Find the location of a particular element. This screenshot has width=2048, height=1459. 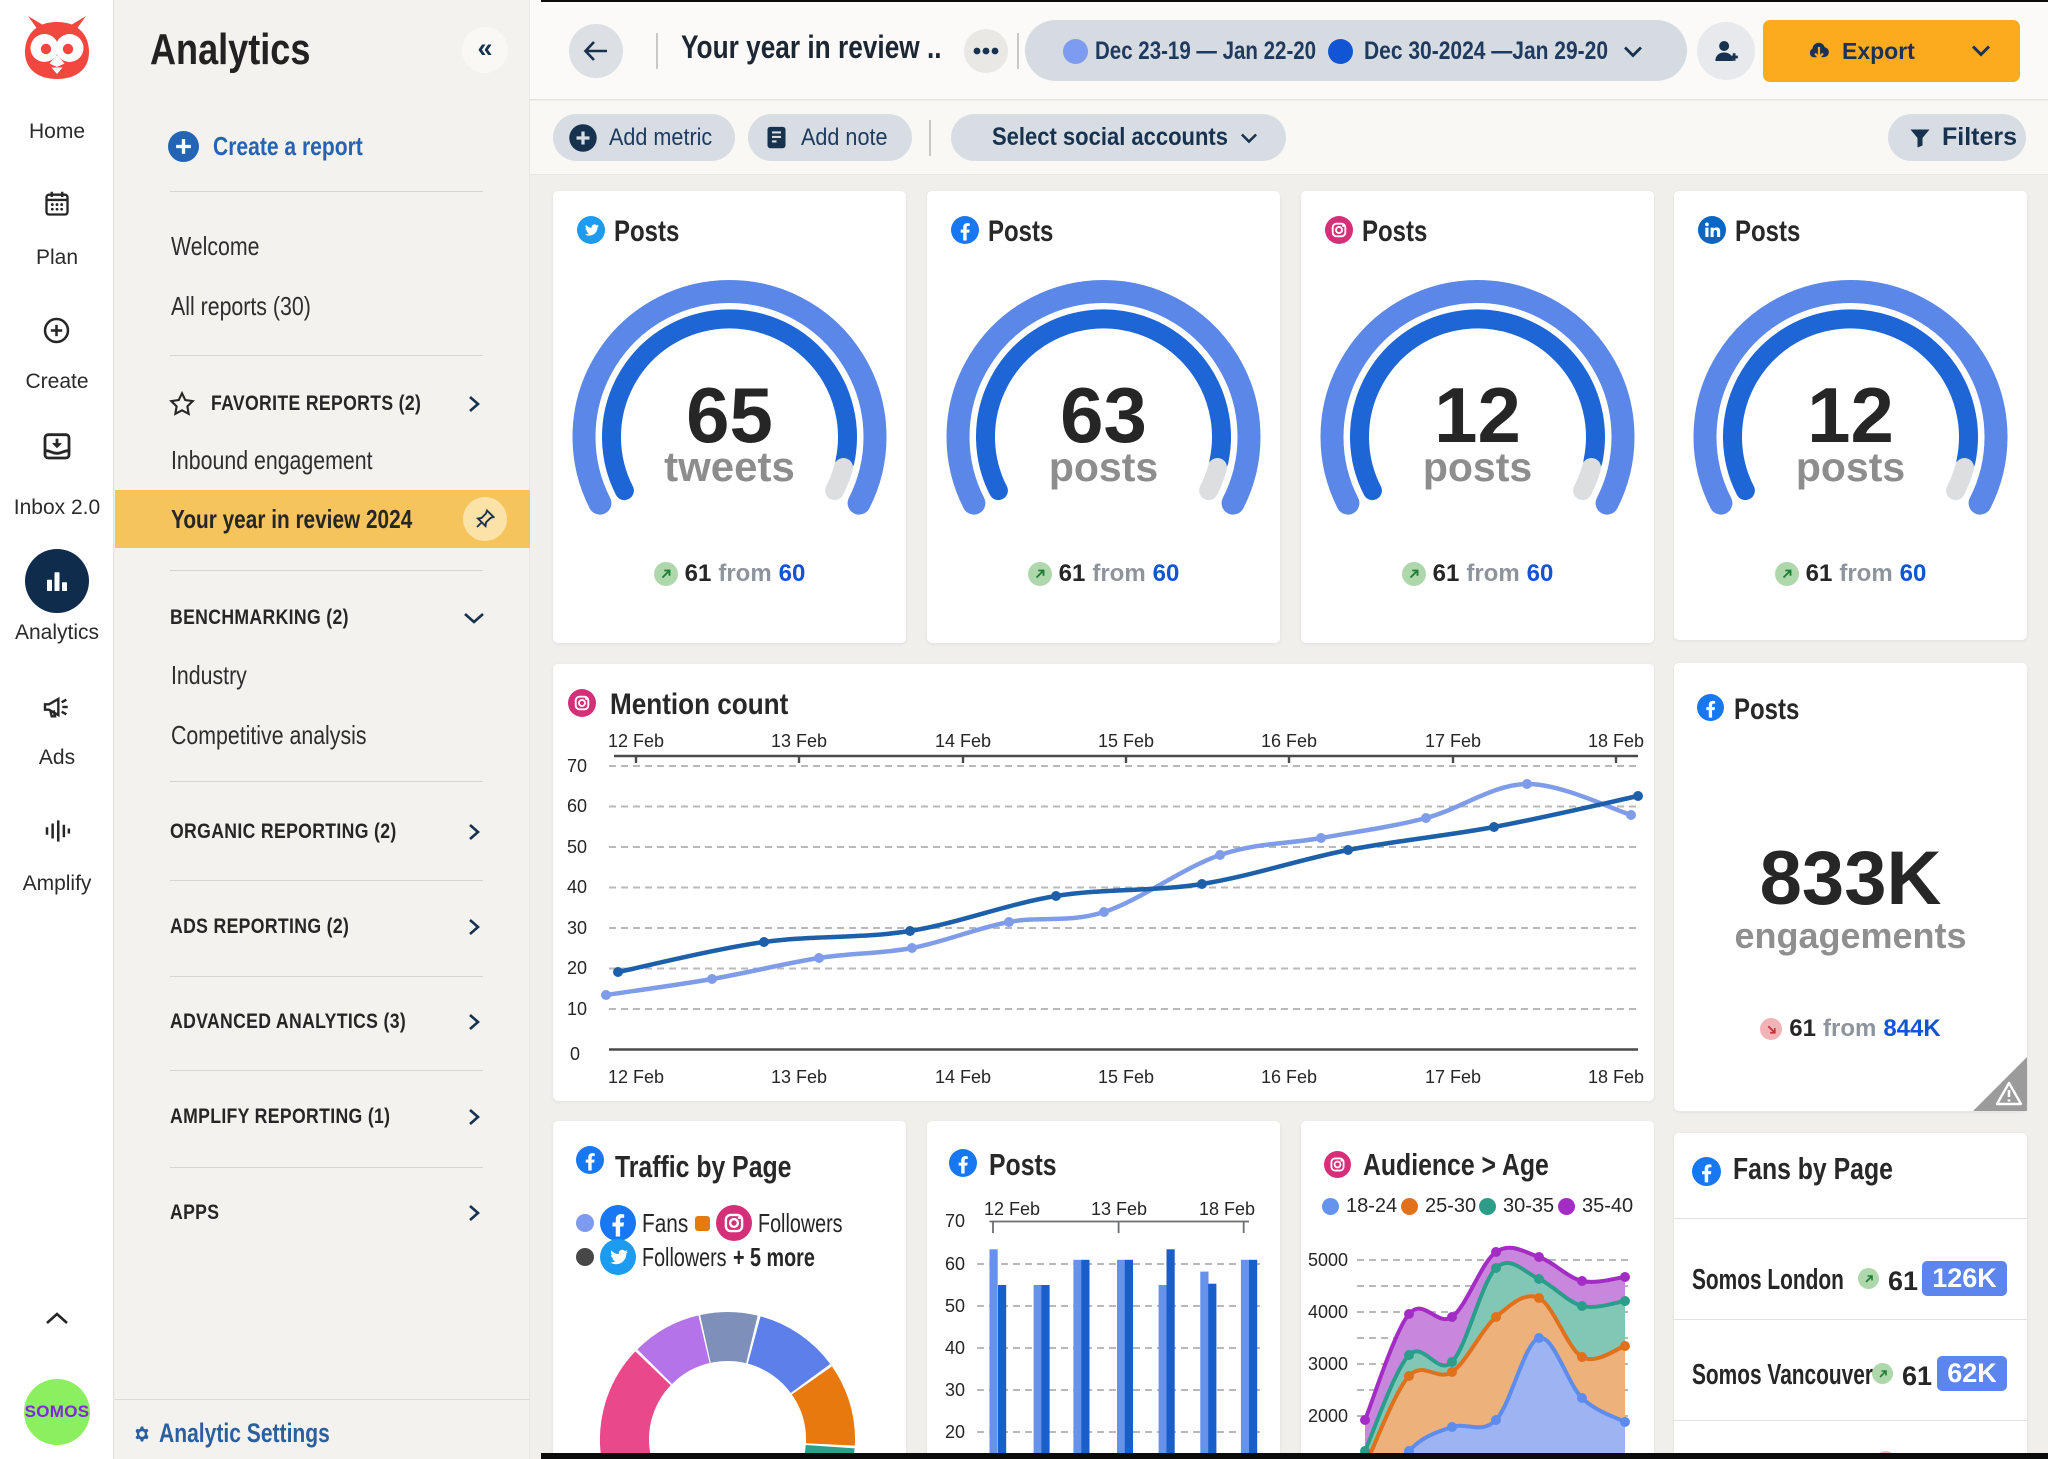

svg-text: 65 is located at coordinates (729, 415).